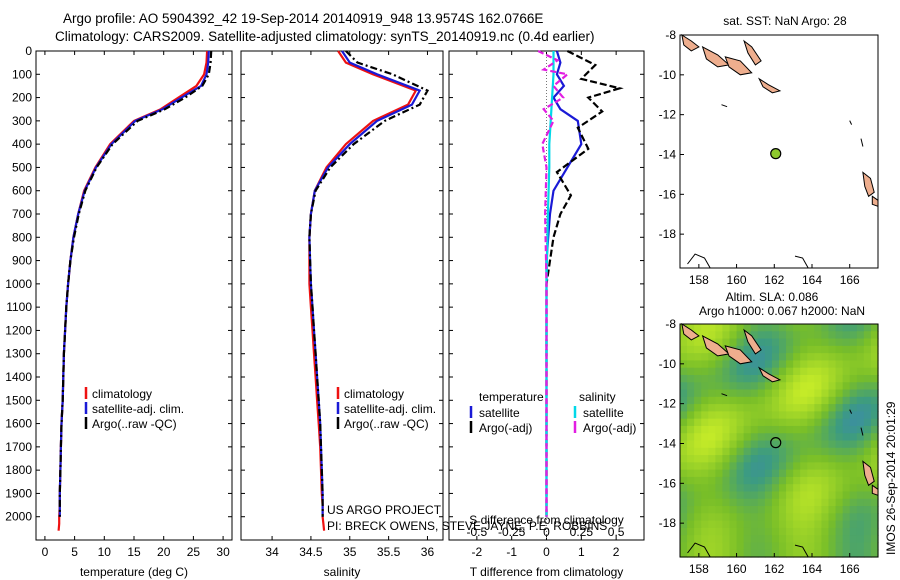  I want to click on y-tick-label: 500, so click(22, 167).